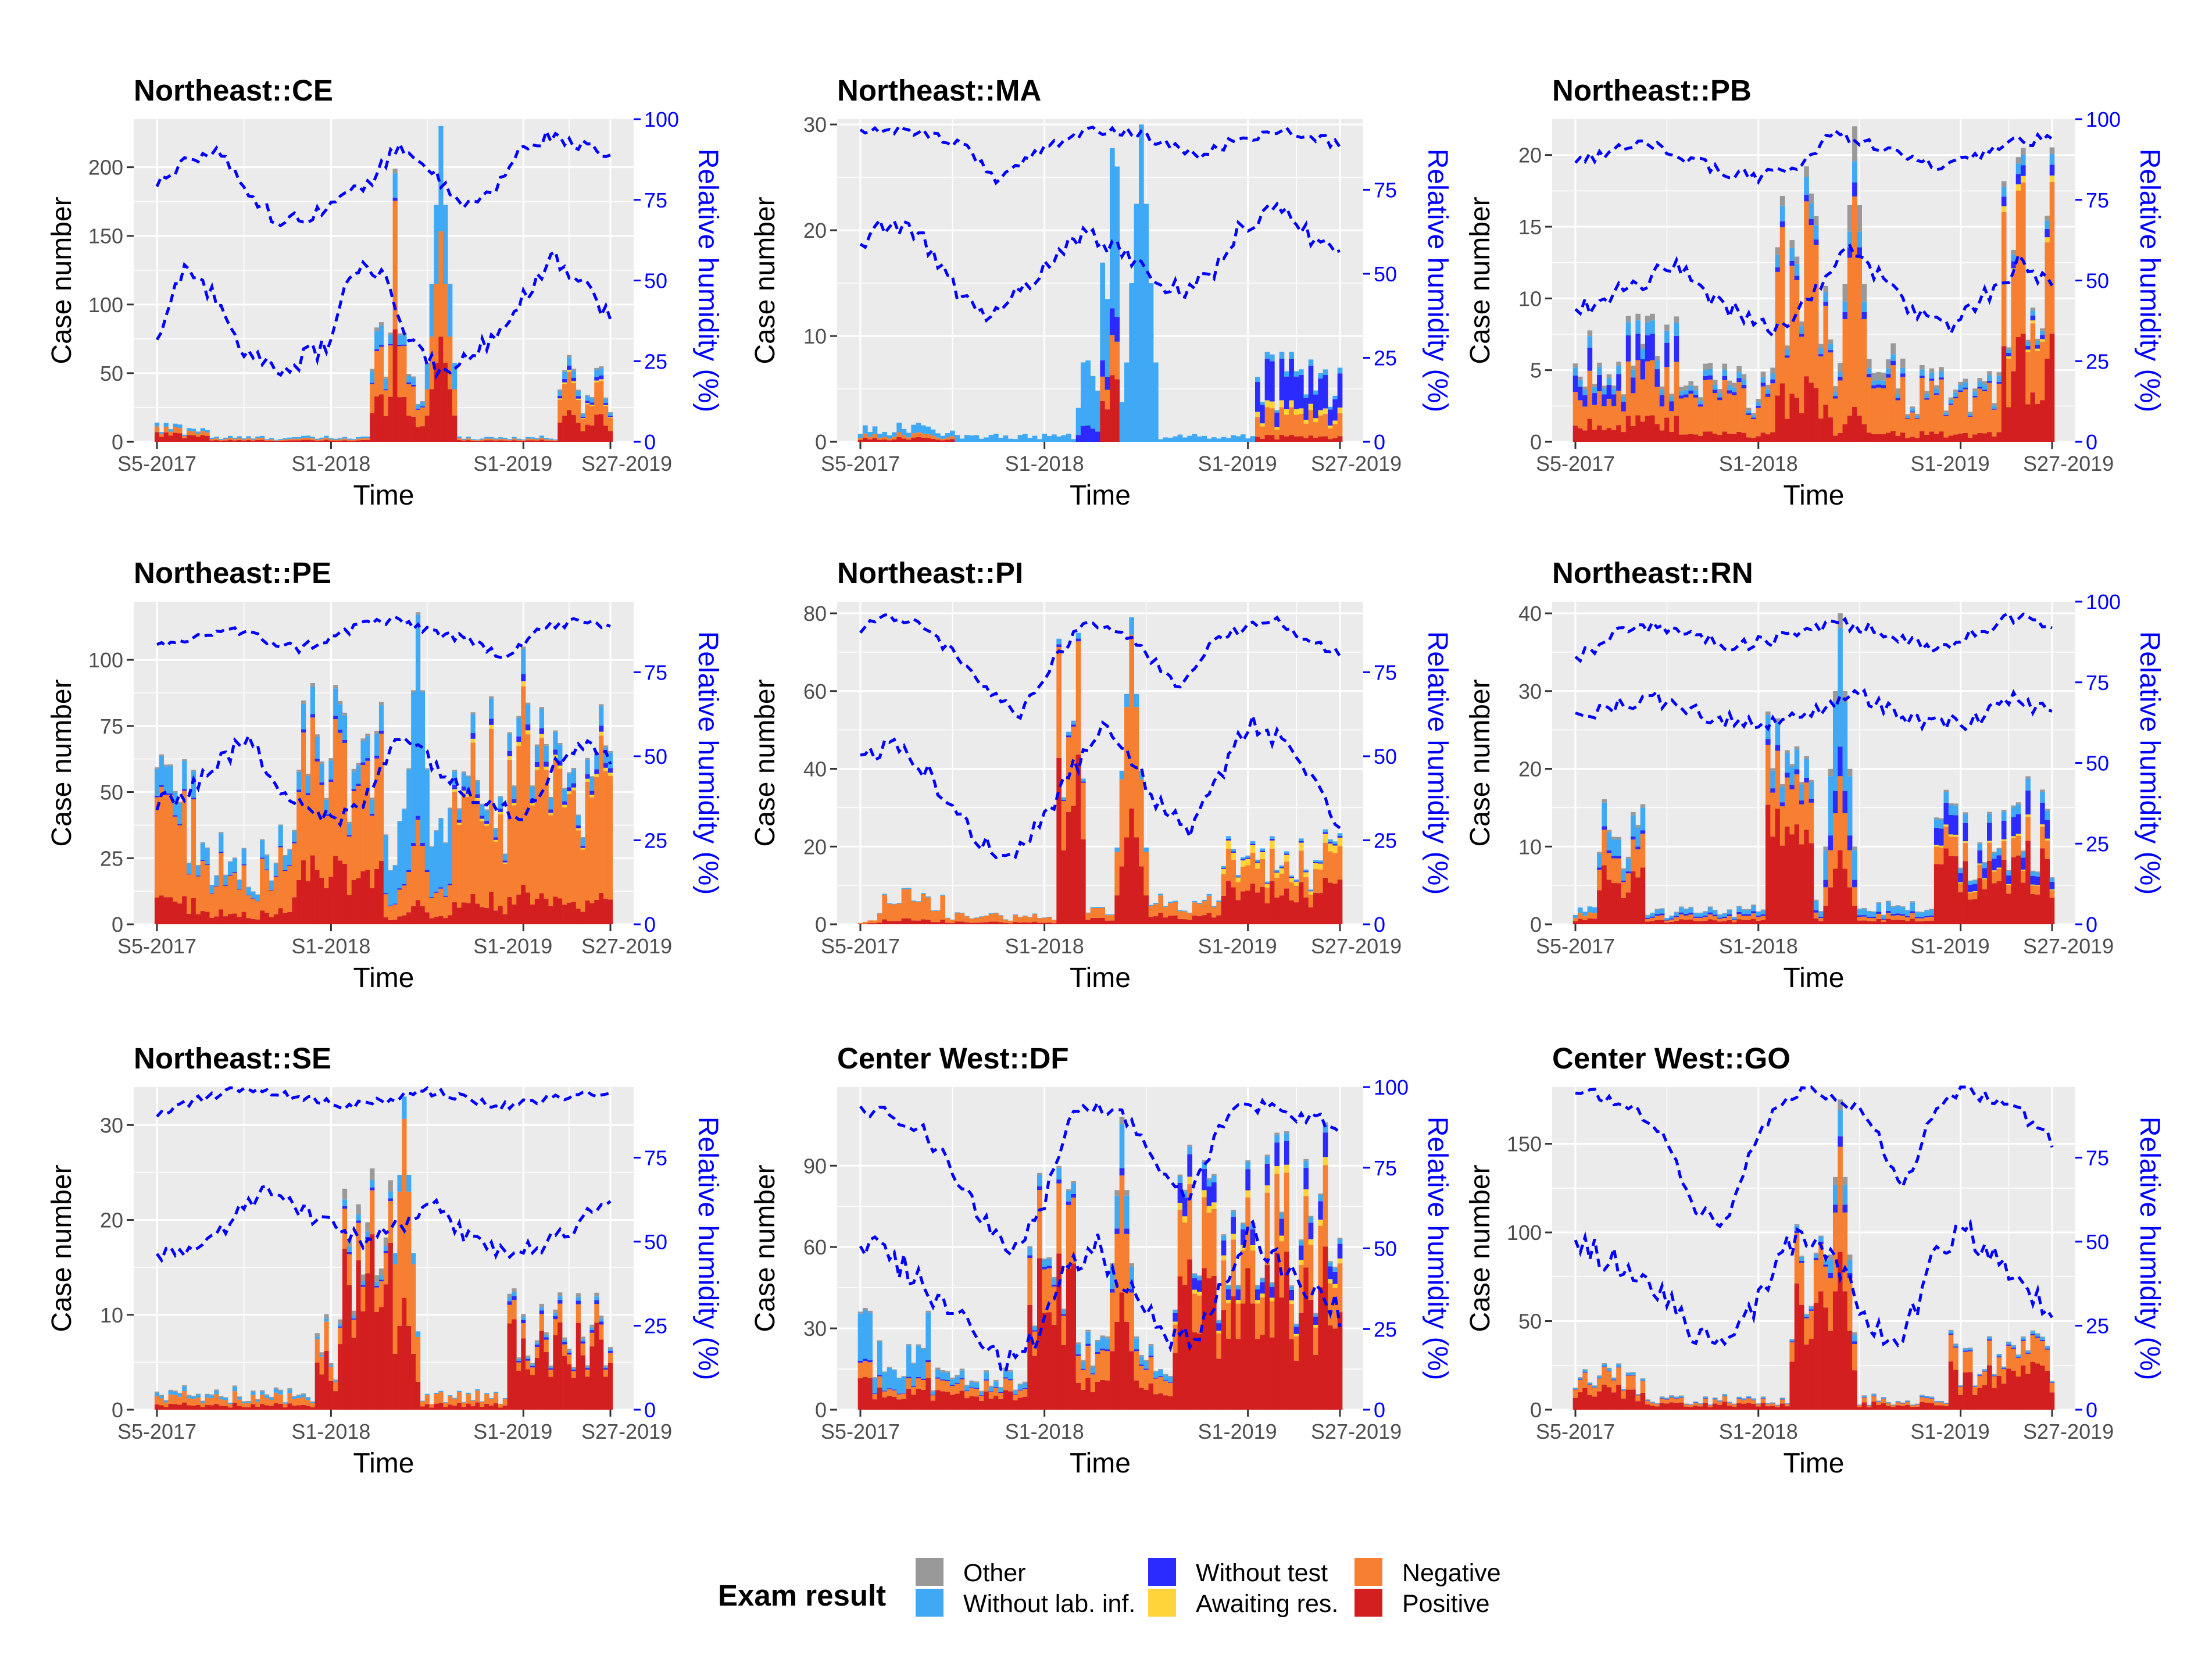 This screenshot has height=1680, width=2198. What do you see at coordinates (1480, 1248) in the screenshot?
I see `y-axis-label: Case number` at bounding box center [1480, 1248].